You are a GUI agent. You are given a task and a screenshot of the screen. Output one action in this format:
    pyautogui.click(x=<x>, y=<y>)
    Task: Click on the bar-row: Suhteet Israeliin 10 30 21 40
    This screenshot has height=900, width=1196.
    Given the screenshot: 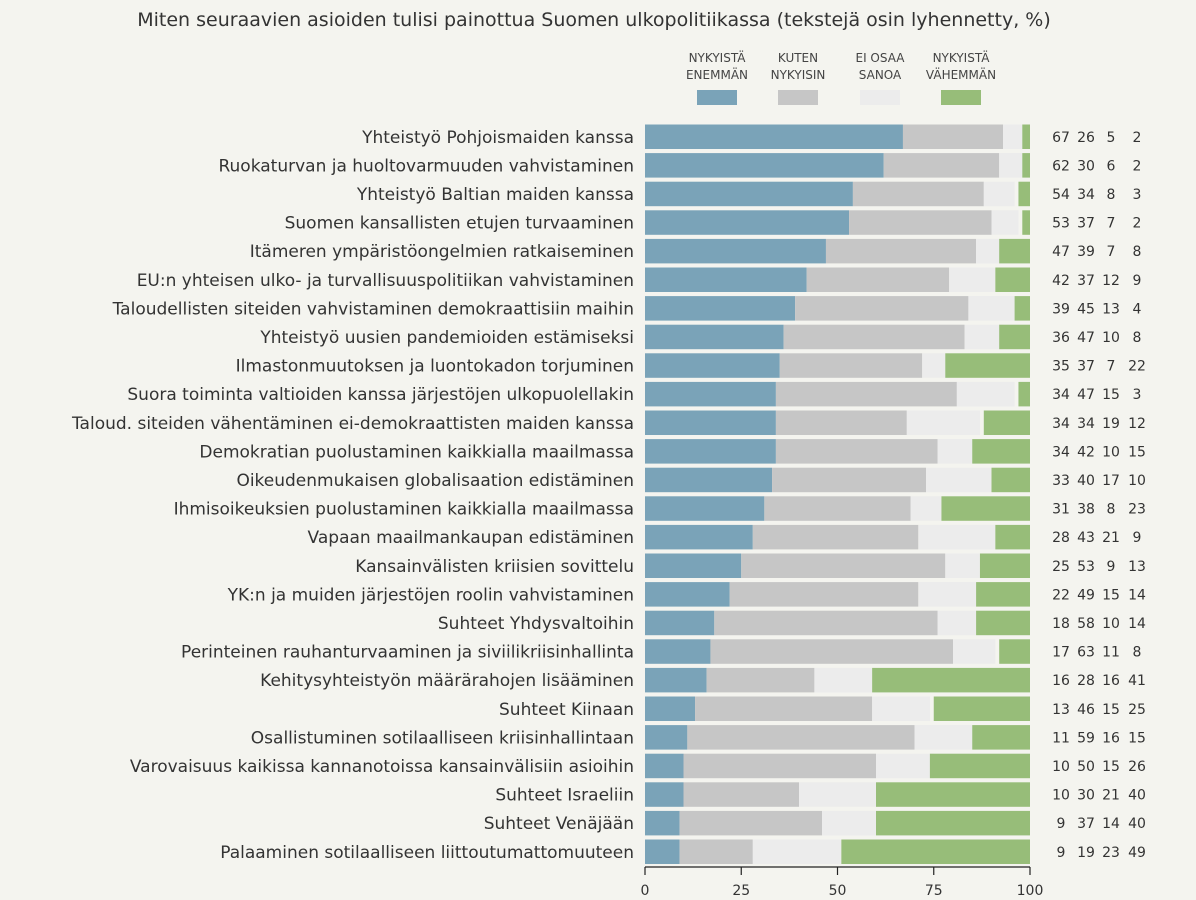 What is the action you would take?
    pyautogui.click(x=820, y=794)
    